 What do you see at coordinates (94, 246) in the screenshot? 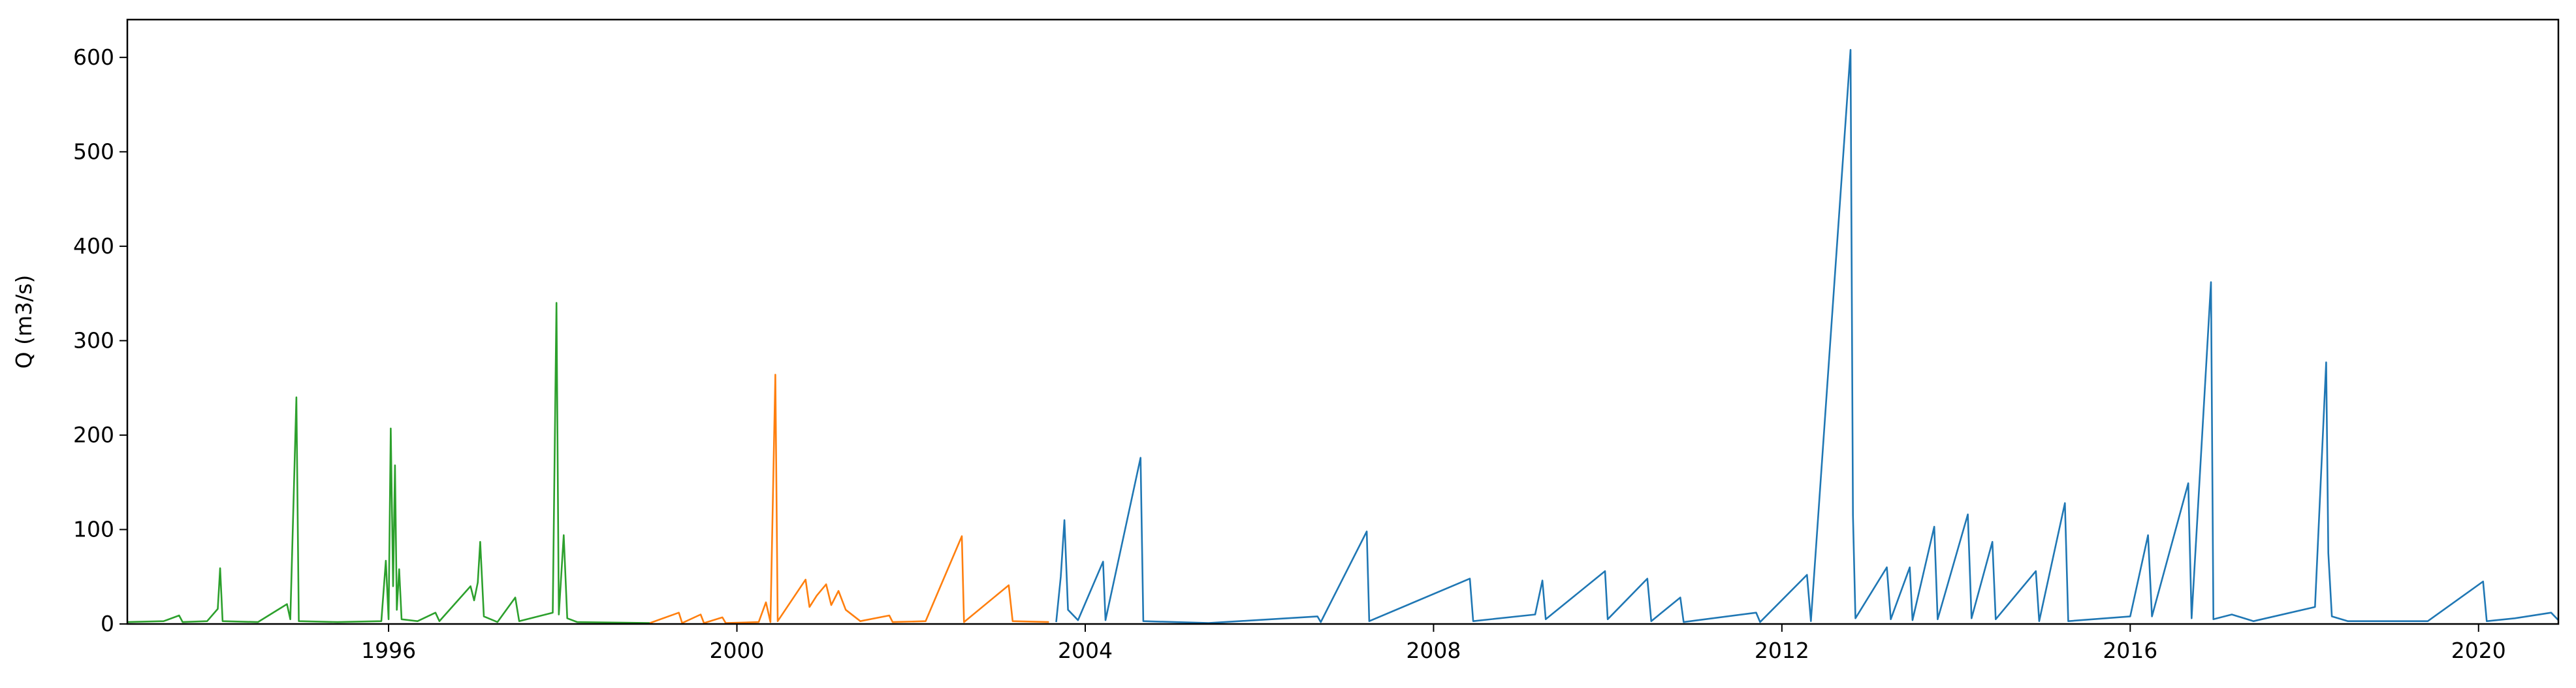
I see `y-tick-label: 400` at bounding box center [94, 246].